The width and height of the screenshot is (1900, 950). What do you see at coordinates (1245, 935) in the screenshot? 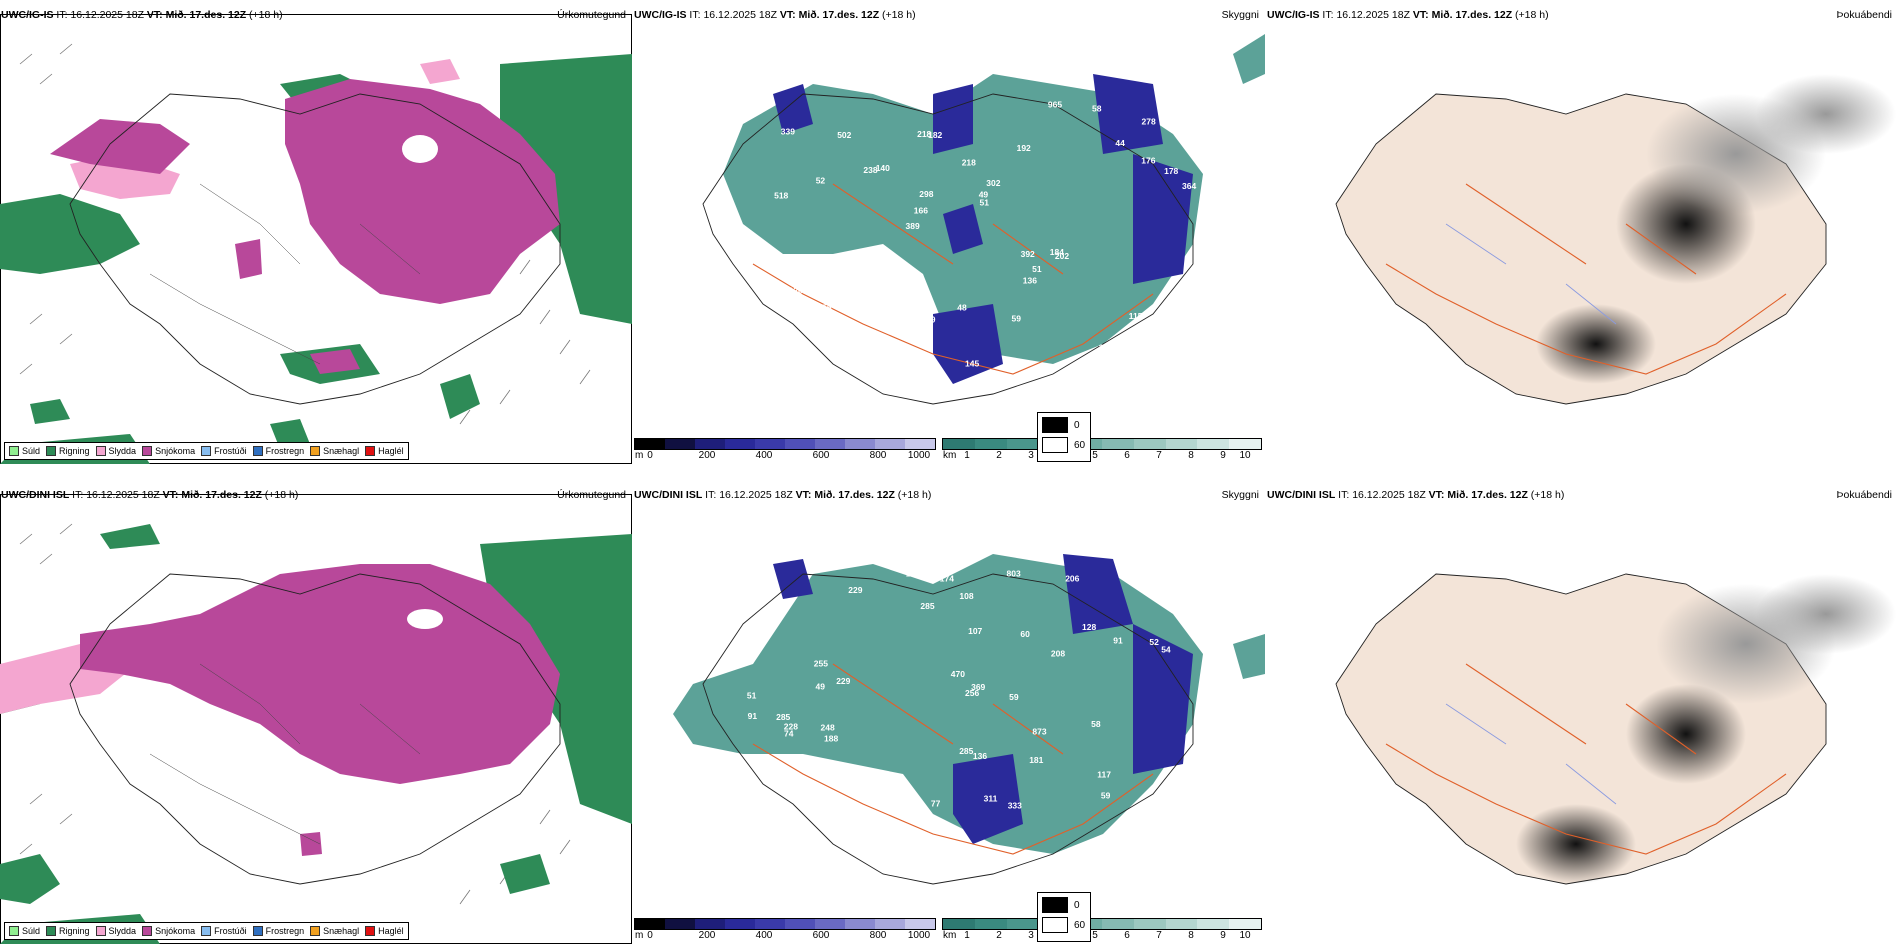
I see `colorbar-tick: 10` at bounding box center [1245, 935].